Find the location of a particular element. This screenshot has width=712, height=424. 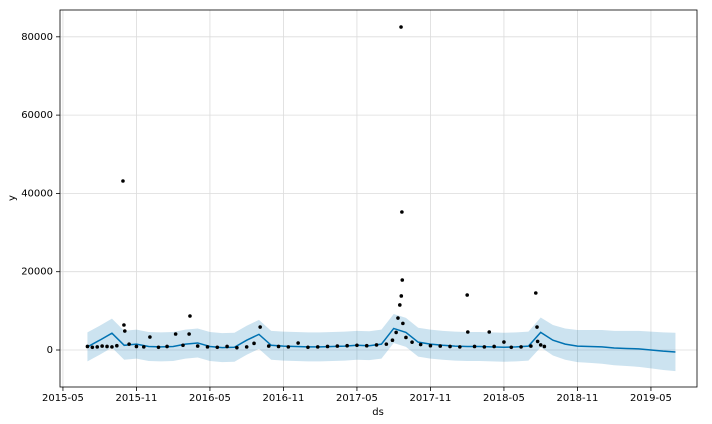

y-tick-label: 0 is located at coordinates (50, 350).